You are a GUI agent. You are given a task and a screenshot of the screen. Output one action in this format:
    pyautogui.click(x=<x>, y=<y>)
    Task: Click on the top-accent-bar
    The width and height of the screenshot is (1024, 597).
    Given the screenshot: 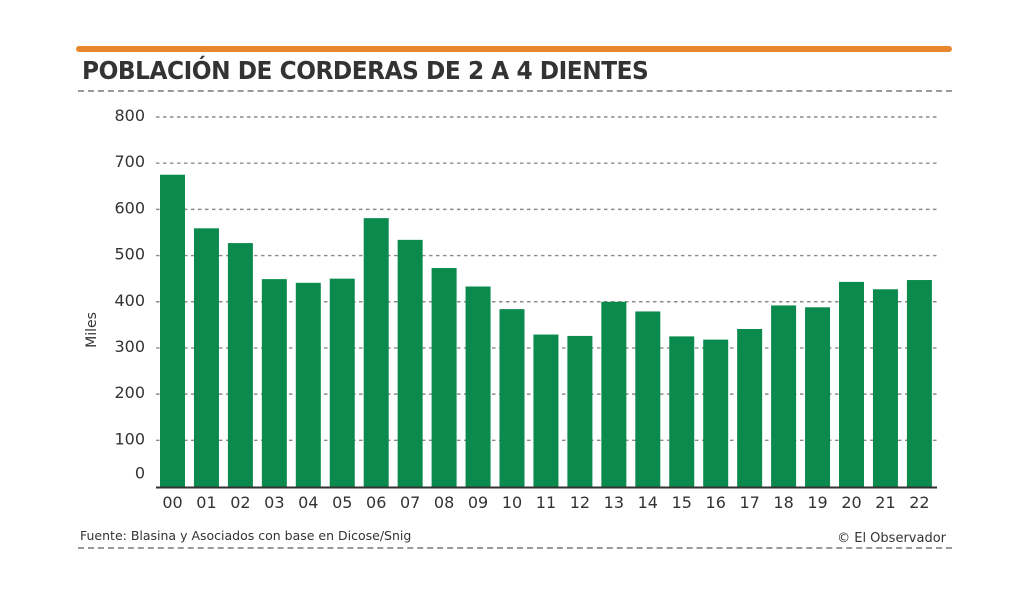 What is the action you would take?
    pyautogui.click(x=514, y=49)
    